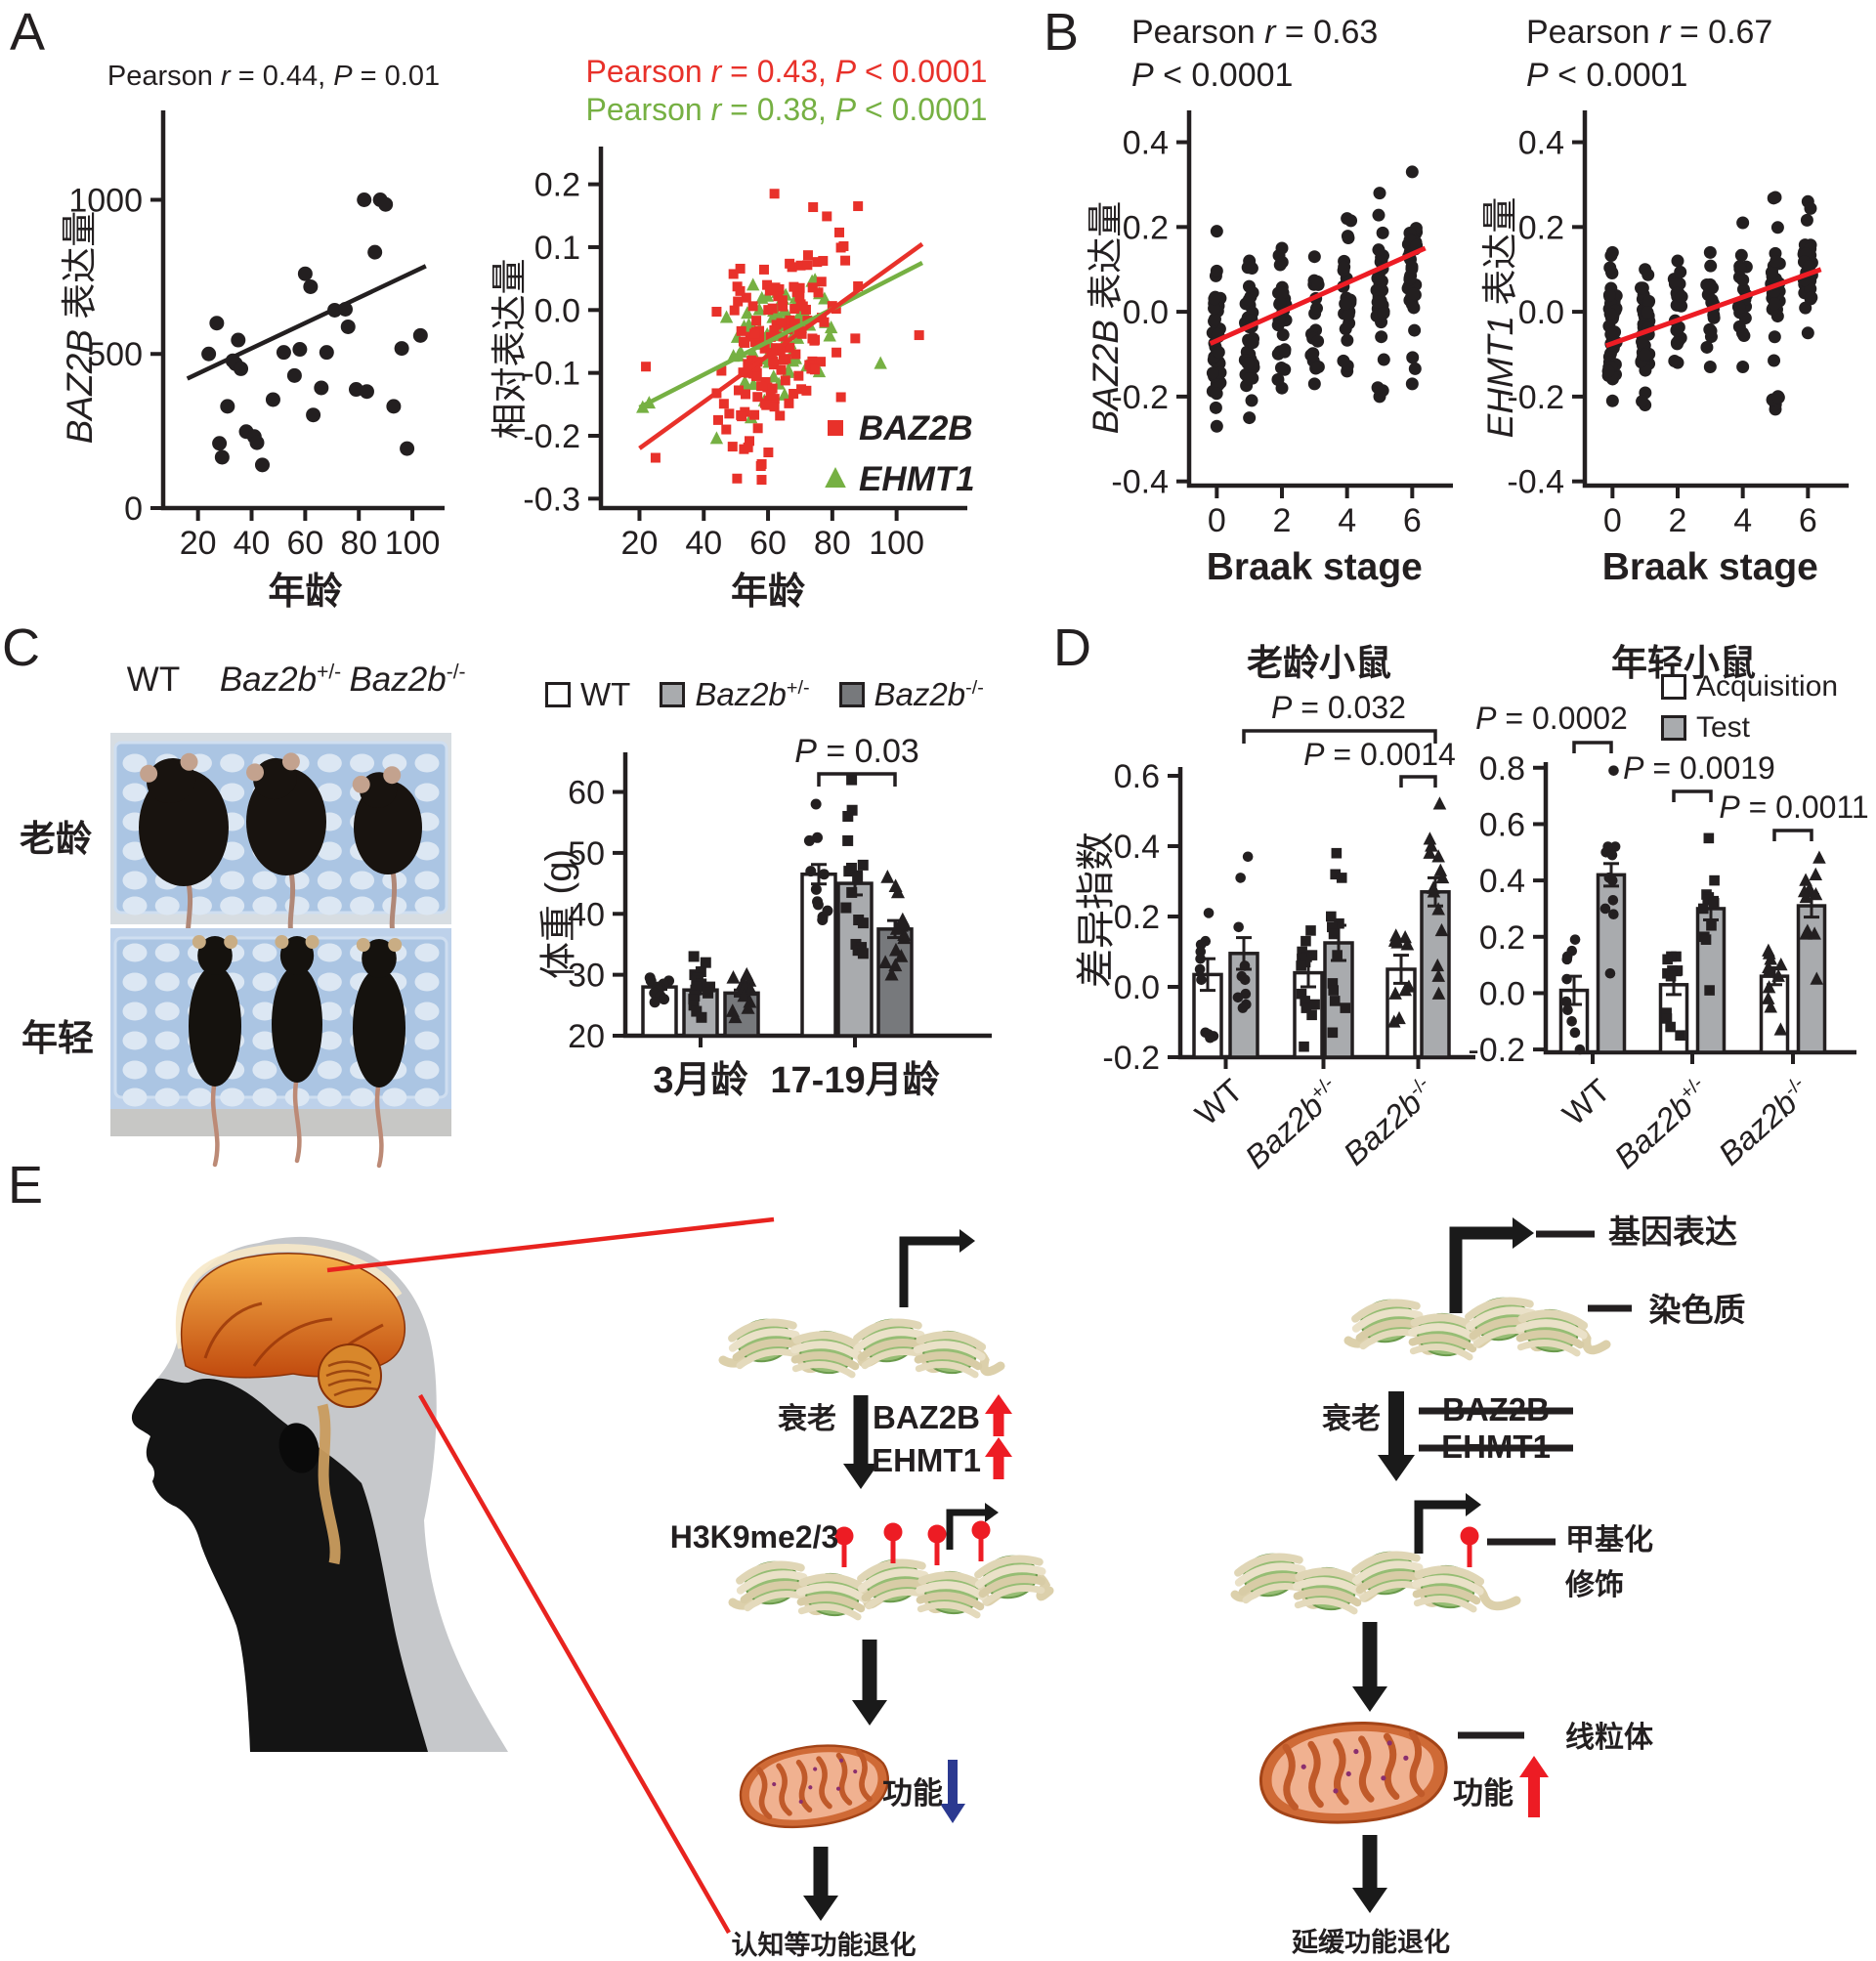  Describe the element at coordinates (1319, 300) in the screenshot. I see `axis` at that location.